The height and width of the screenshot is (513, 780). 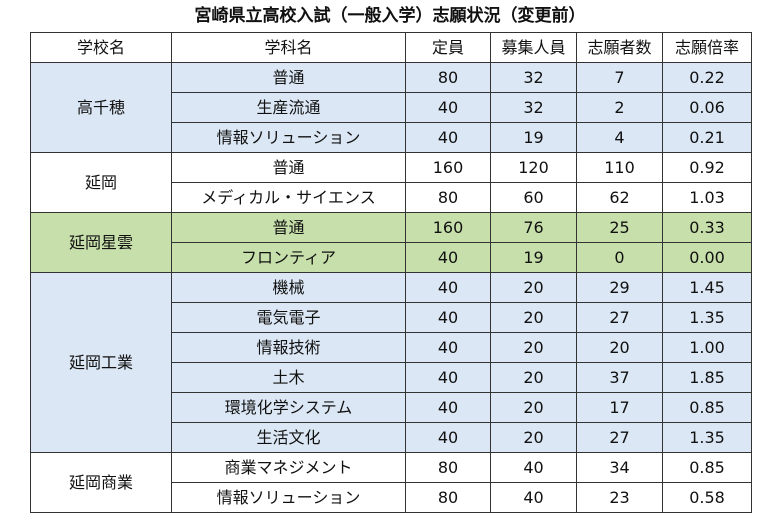 I want to click on table-row: 環境化学システム 40 20 17 0.85, so click(x=391, y=407).